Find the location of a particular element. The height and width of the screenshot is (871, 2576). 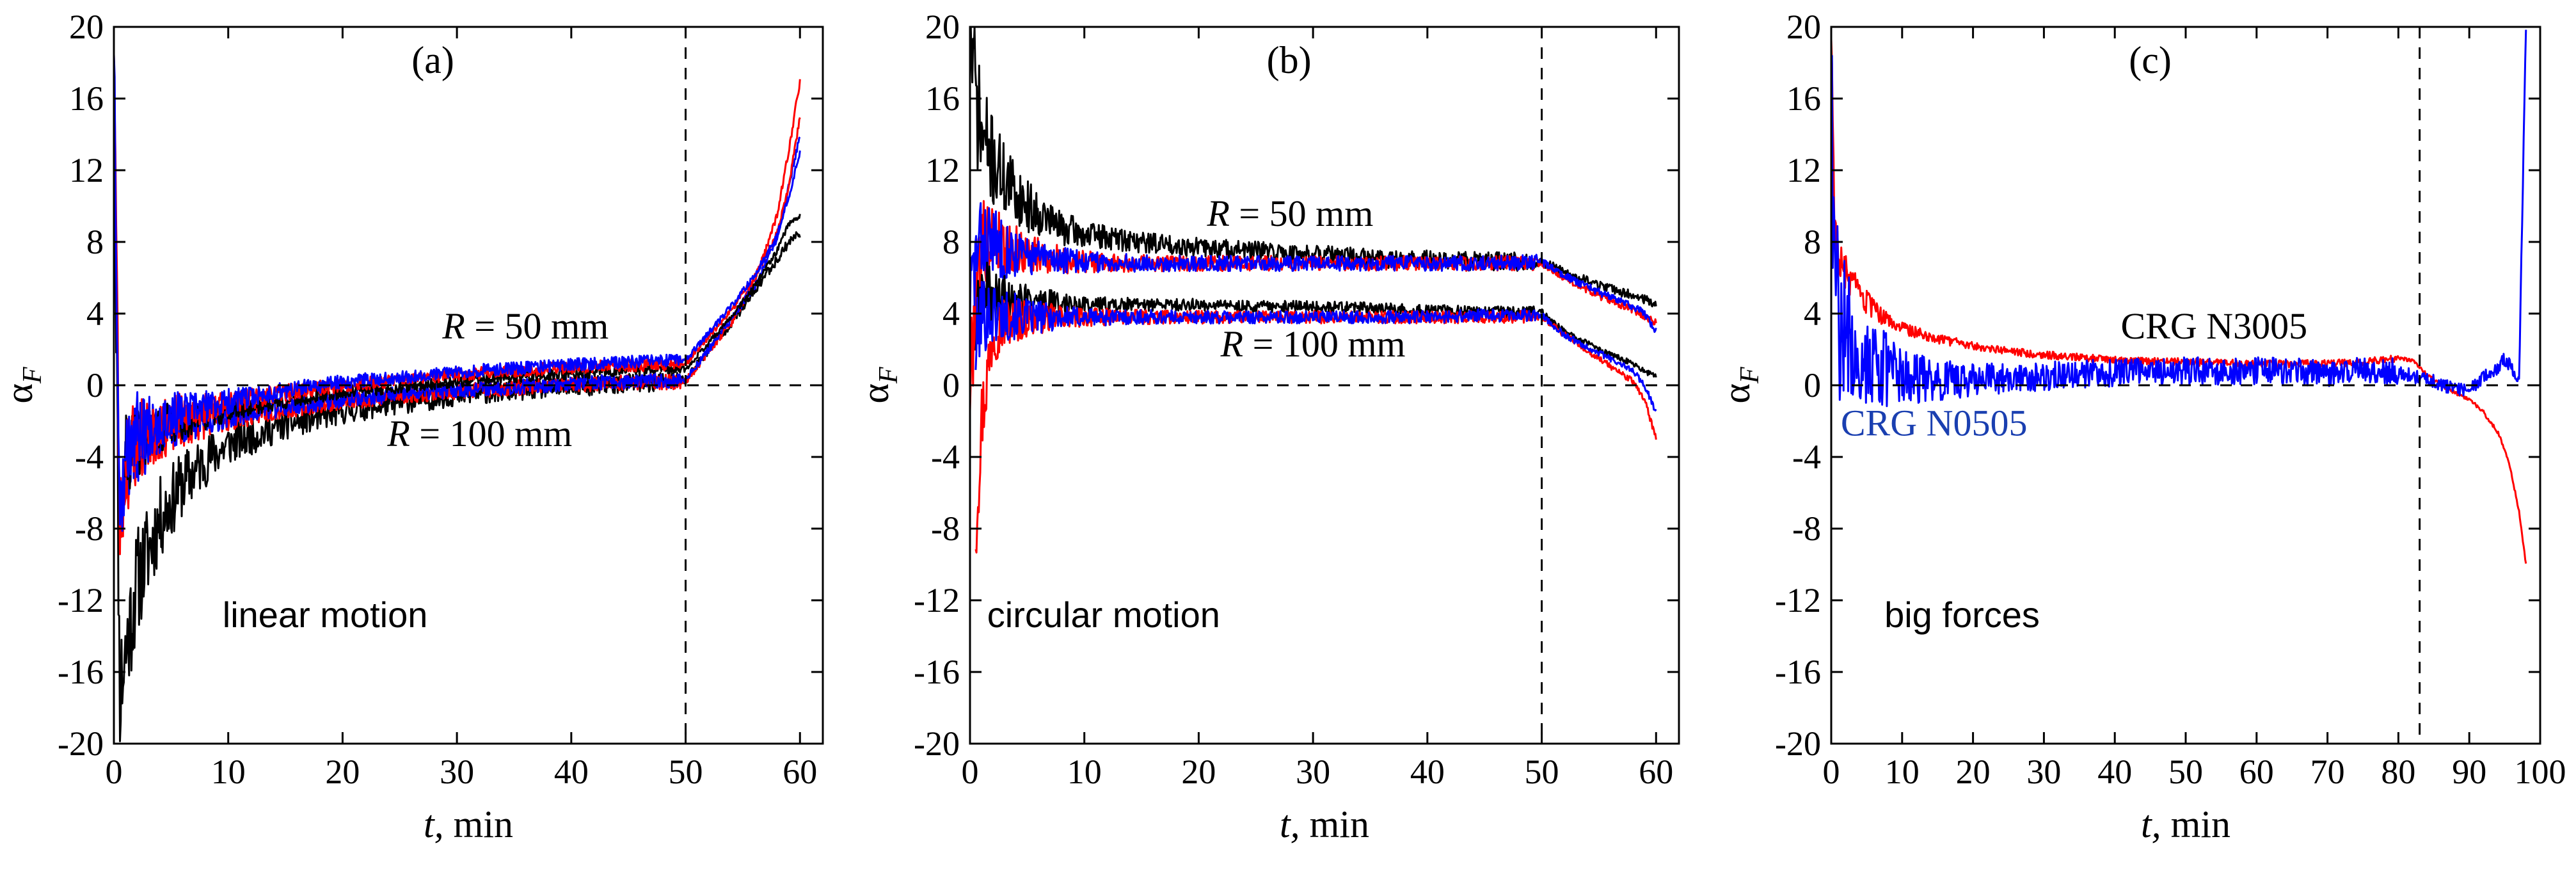

panel-c-x-tick-label: 80 is located at coordinates (2398, 772).